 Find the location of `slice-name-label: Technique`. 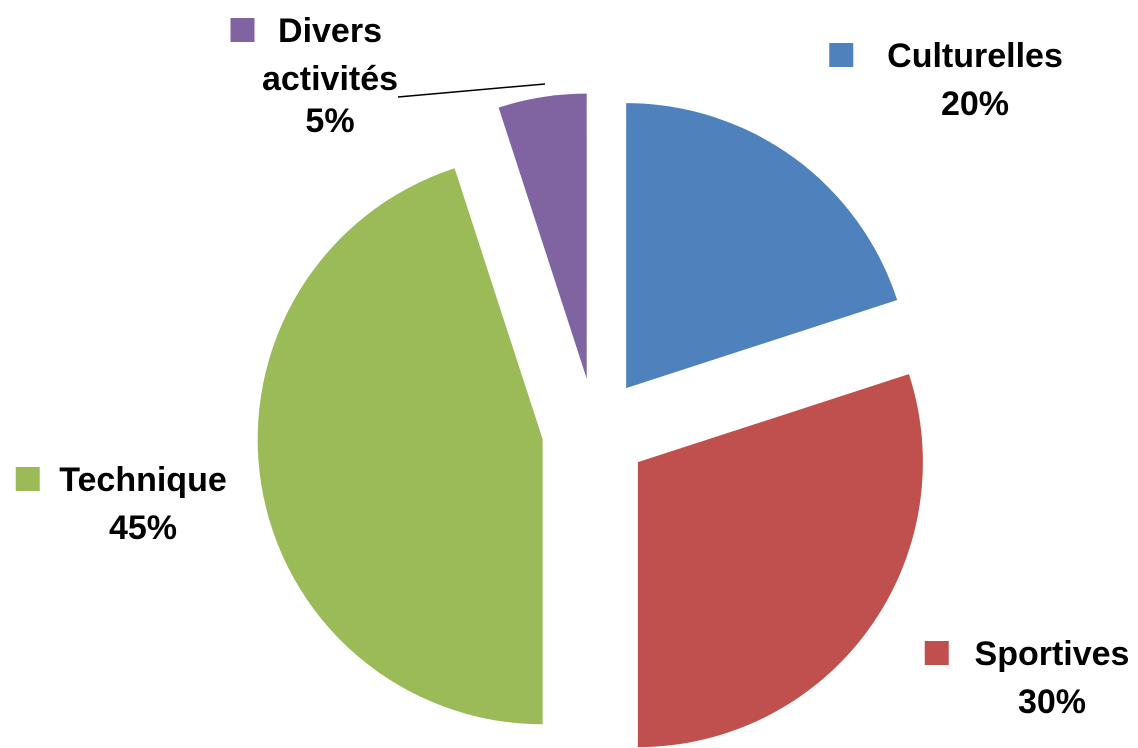

slice-name-label: Technique is located at coordinates (143, 480).